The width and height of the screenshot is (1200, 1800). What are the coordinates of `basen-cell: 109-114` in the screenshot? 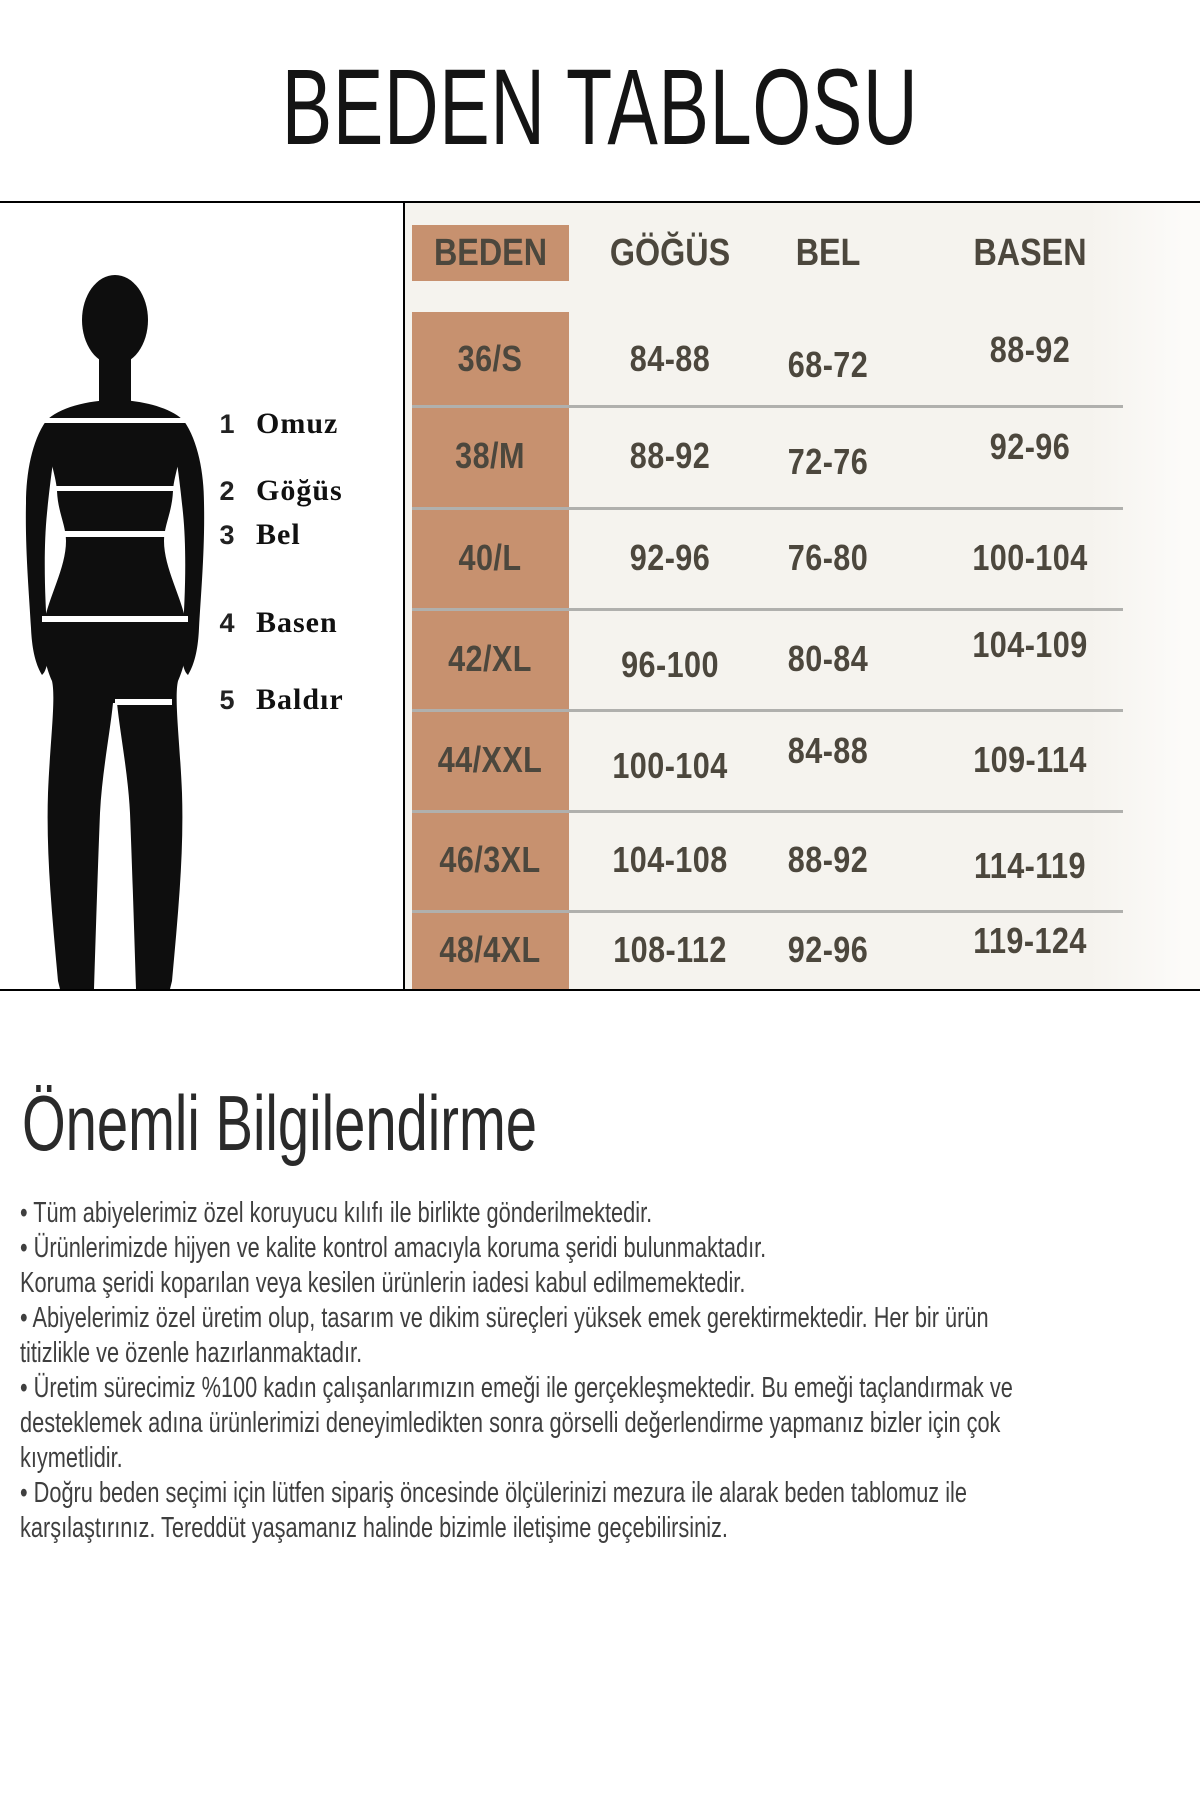 It's located at (1030, 759).